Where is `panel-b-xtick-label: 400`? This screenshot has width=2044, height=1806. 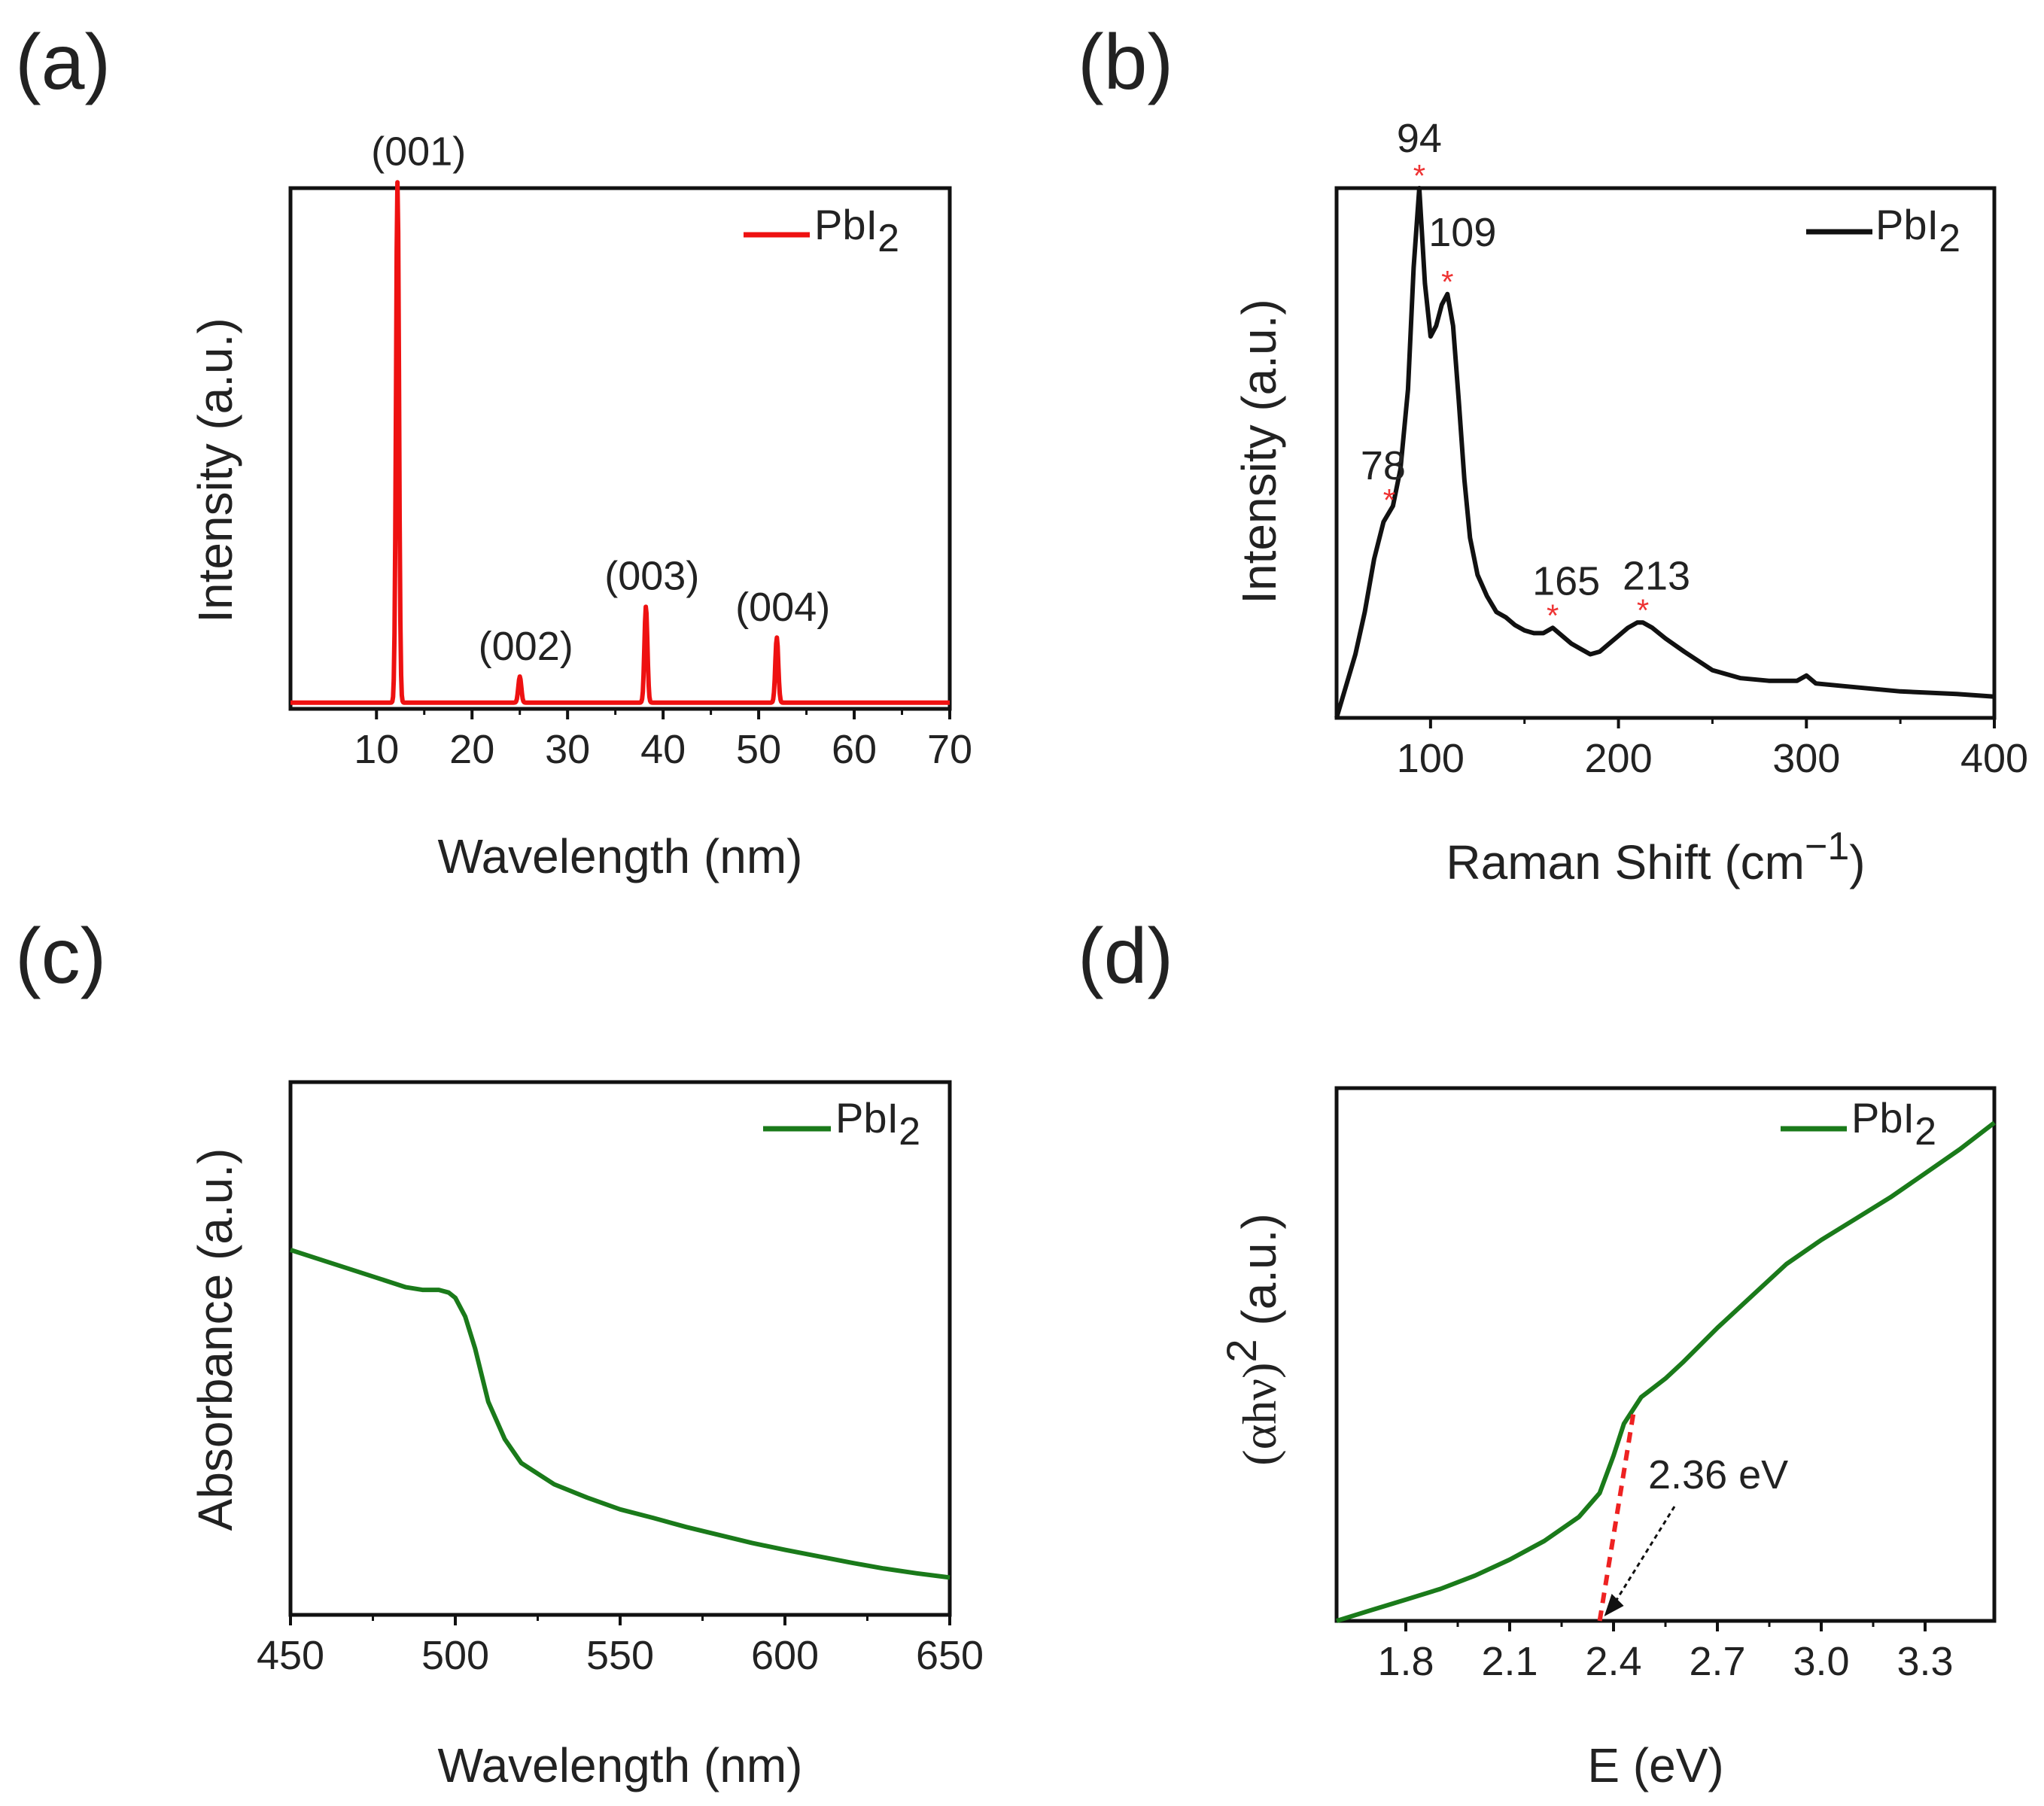
panel-b-xtick-label: 400 is located at coordinates (1994, 758).